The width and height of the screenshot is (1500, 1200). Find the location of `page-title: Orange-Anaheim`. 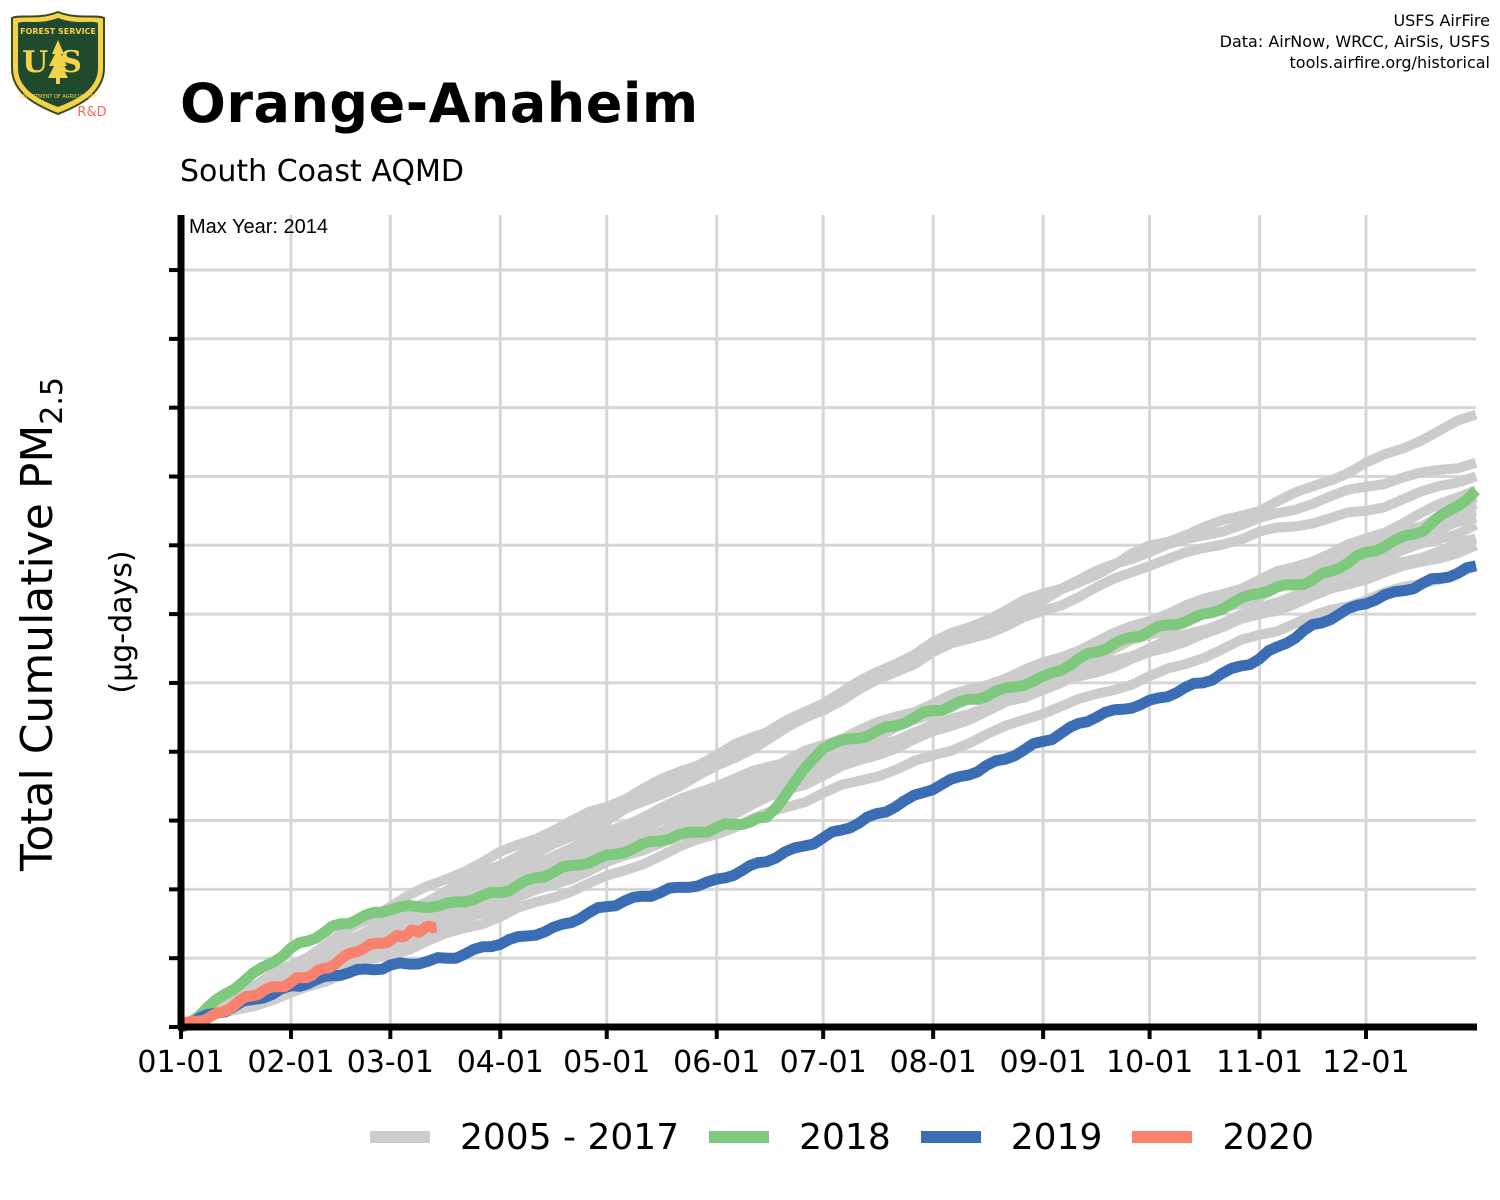

page-title: Orange-Anaheim is located at coordinates (439, 103).